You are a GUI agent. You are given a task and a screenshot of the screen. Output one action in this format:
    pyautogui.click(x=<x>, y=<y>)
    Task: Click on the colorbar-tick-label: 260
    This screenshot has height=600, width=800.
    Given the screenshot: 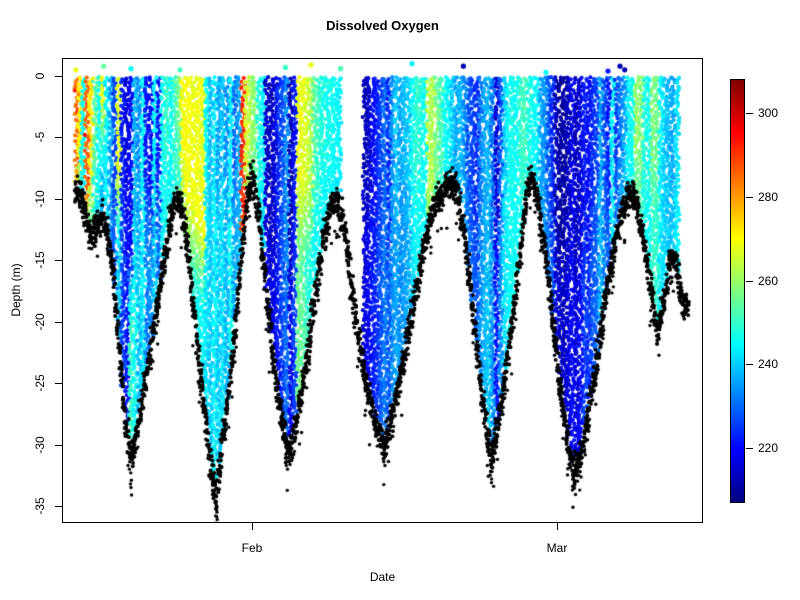 What is the action you would take?
    pyautogui.click(x=768, y=280)
    